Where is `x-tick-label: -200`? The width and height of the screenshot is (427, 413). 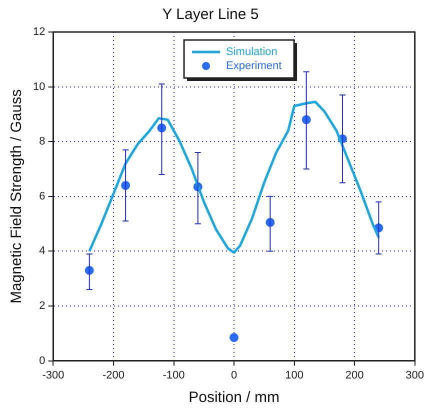
x-tick-label: -200 is located at coordinates (113, 375).